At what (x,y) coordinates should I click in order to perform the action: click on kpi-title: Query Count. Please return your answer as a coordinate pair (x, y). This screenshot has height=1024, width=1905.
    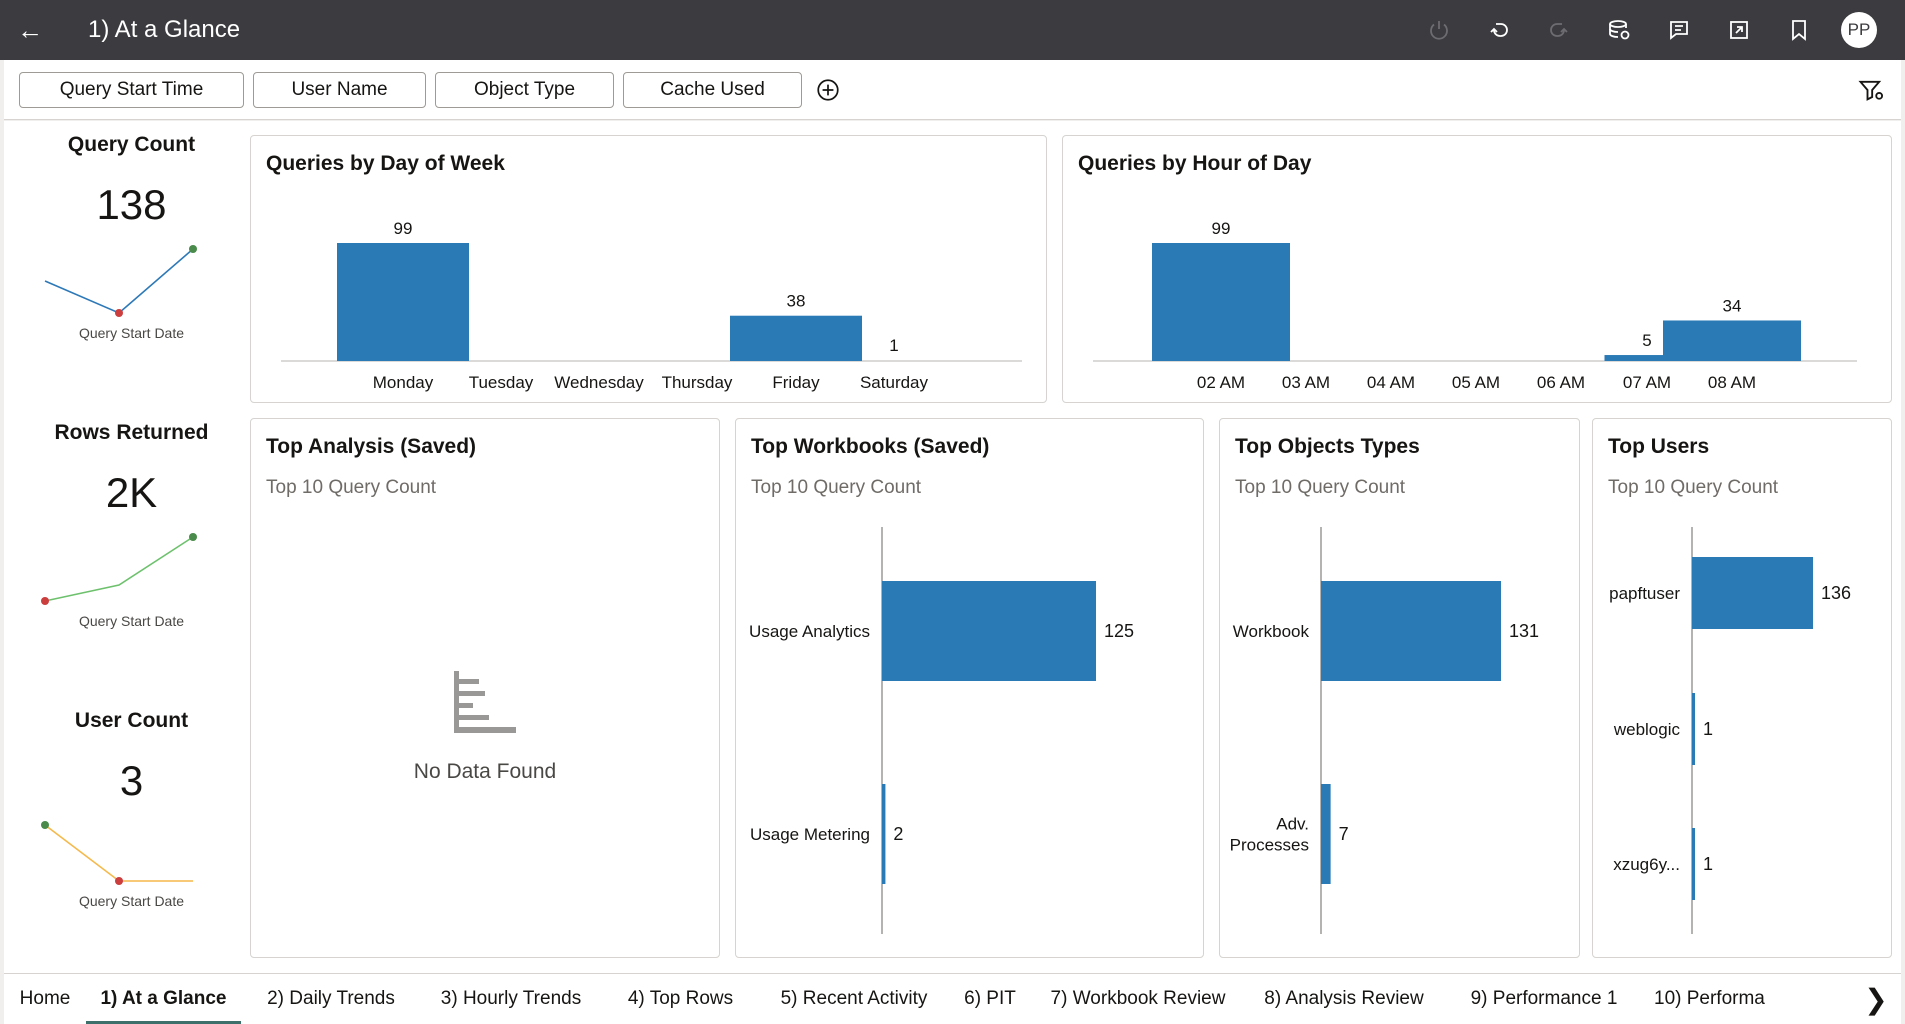
    Looking at the image, I should click on (131, 144).